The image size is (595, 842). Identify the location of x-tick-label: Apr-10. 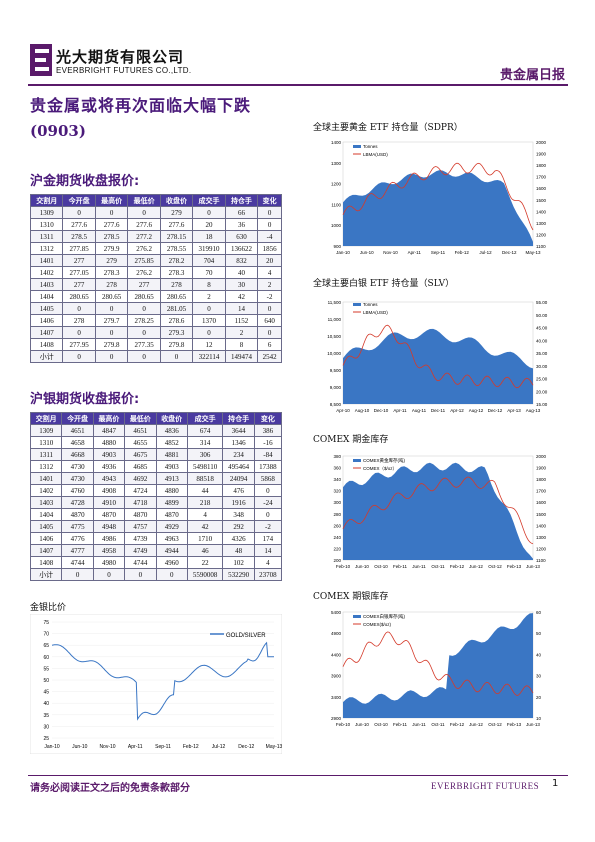
(343, 410).